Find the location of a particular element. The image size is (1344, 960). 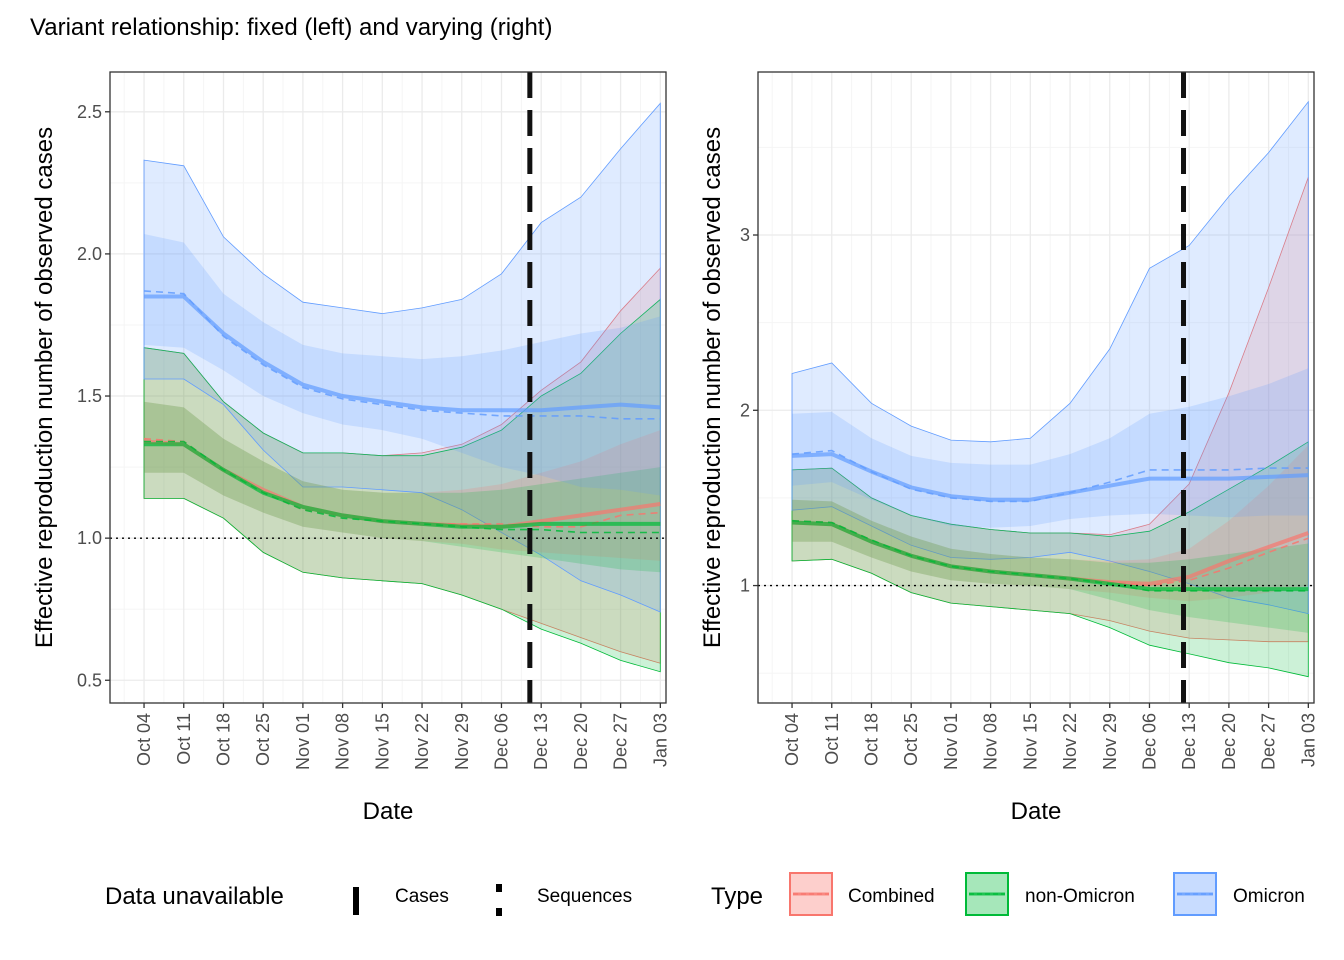

legend-unavailable-title: Data unavailable is located at coordinates (194, 896).